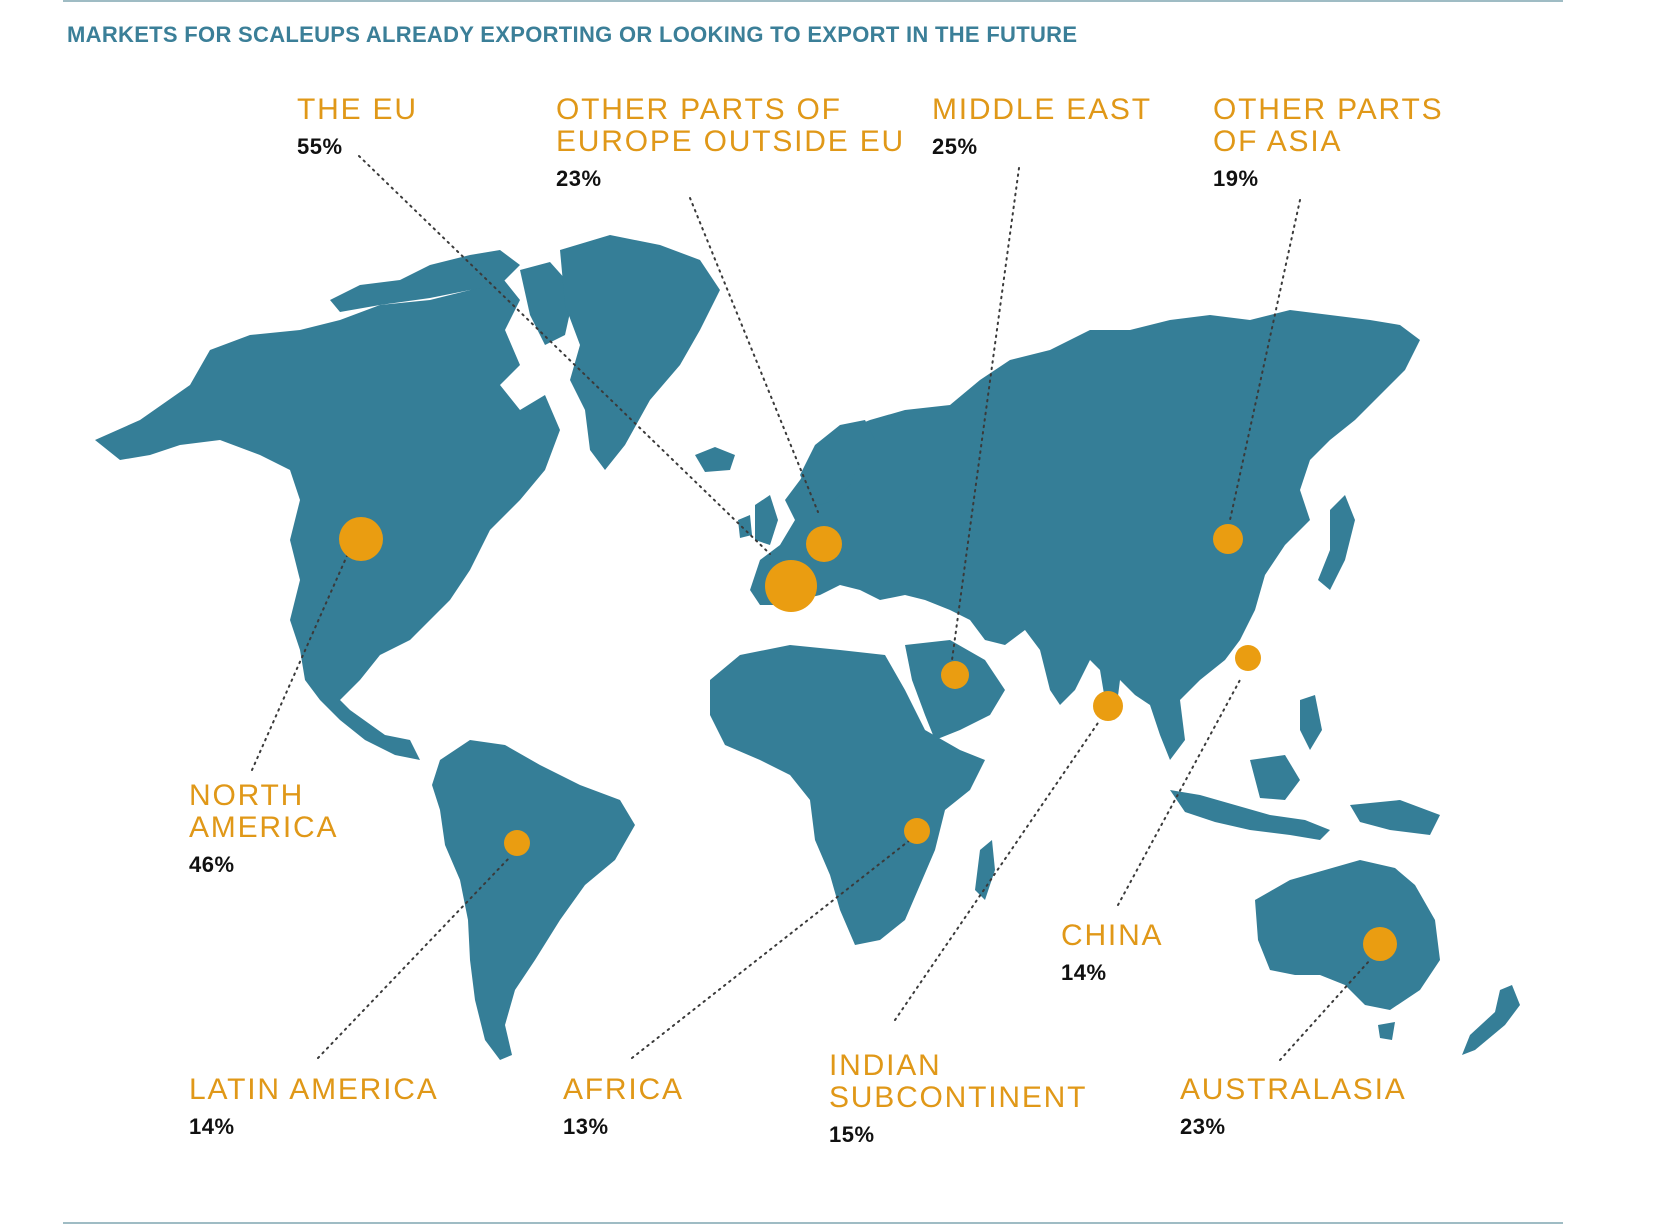 This screenshot has height=1225, width=1672. Describe the element at coordinates (357, 109) in the screenshot. I see `label-eu-name: THE EU` at that location.